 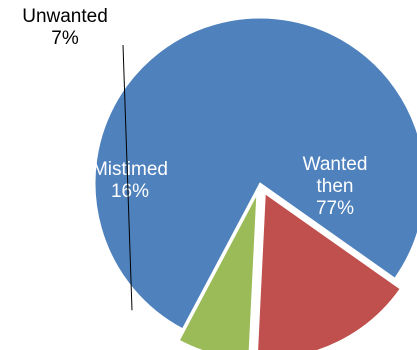 What do you see at coordinates (335, 164) in the screenshot?
I see `pie-label-wanted-text: Wanted` at bounding box center [335, 164].